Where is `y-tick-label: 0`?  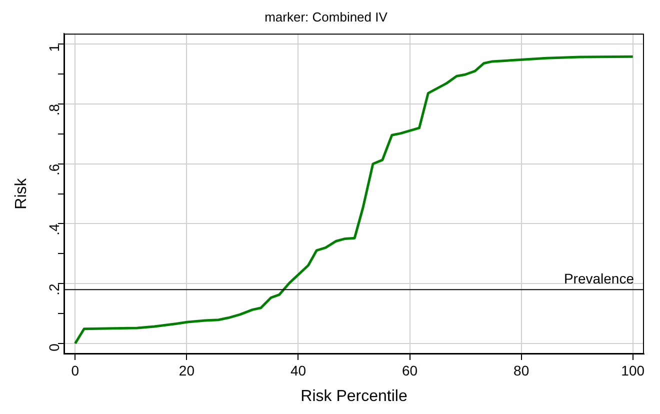
y-tick-label: 0 is located at coordinates (54, 347).